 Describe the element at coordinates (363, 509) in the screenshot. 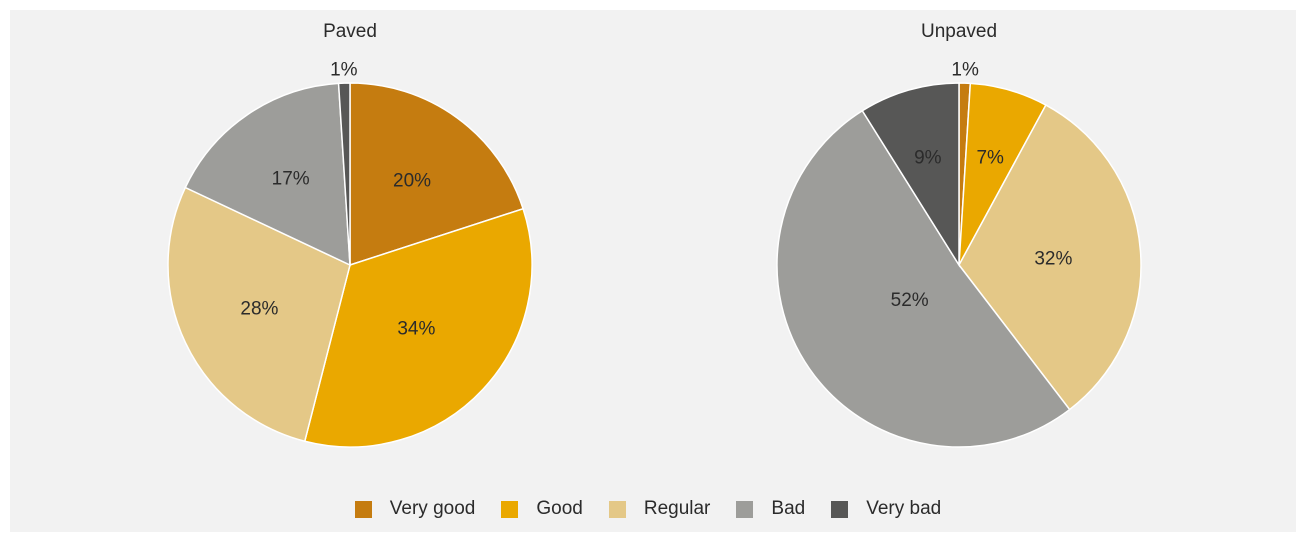

I see `legend-swatch-very-good` at that location.